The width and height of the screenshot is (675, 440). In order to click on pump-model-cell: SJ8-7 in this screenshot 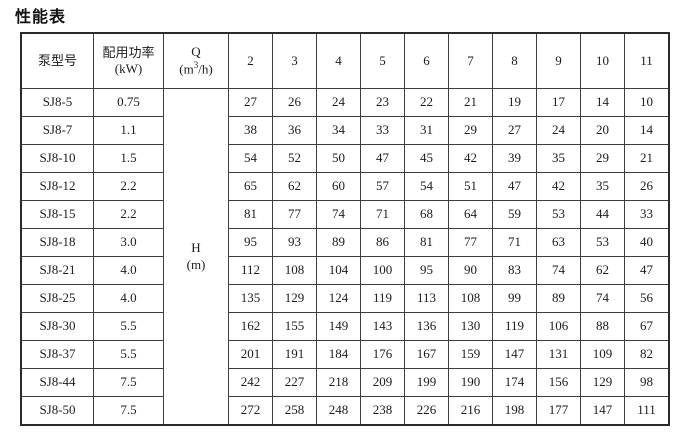, I will do `click(57, 130)`.